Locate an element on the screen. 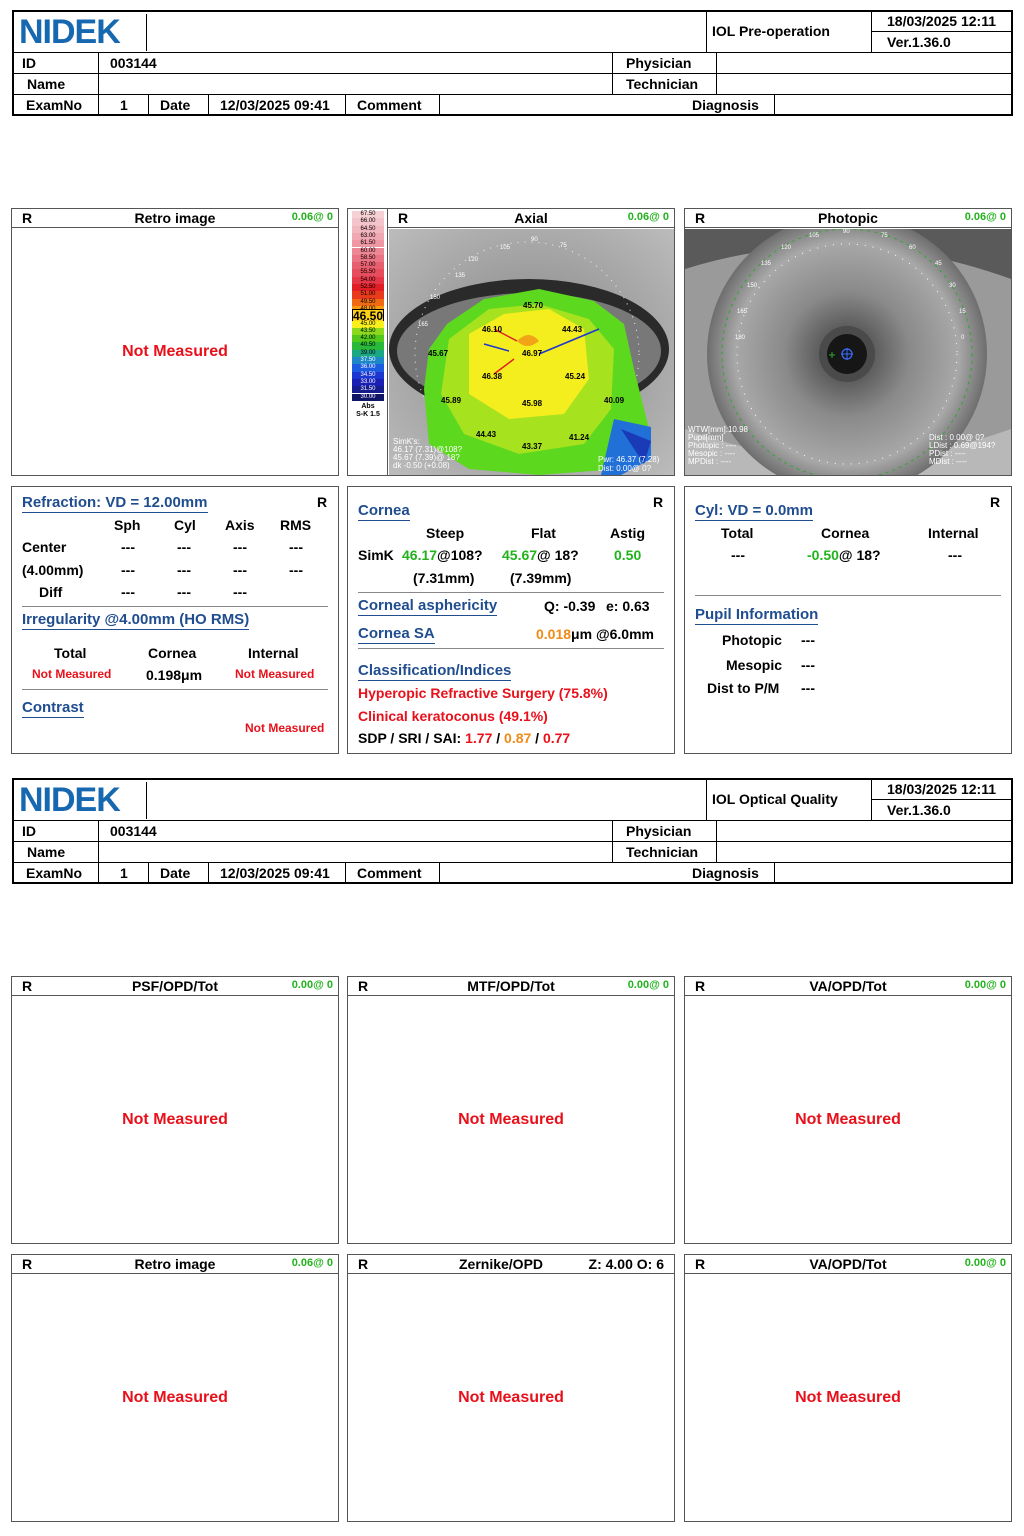 Image resolution: width=1024 pixels, height=1536 pixels. center-cyl: --- is located at coordinates (184, 547).